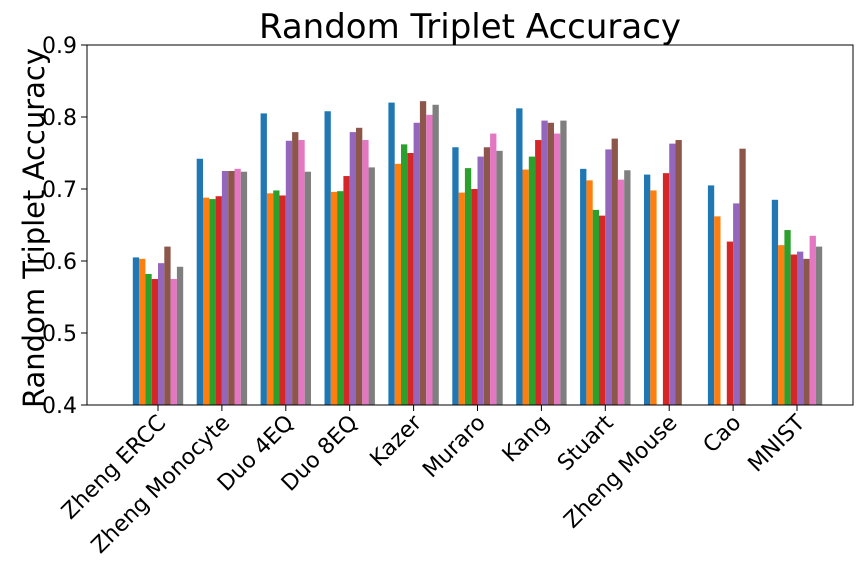 Image resolution: width=864 pixels, height=576 pixels. What do you see at coordinates (397, 441) in the screenshot?
I see `x-tick-label: Kazer` at bounding box center [397, 441].